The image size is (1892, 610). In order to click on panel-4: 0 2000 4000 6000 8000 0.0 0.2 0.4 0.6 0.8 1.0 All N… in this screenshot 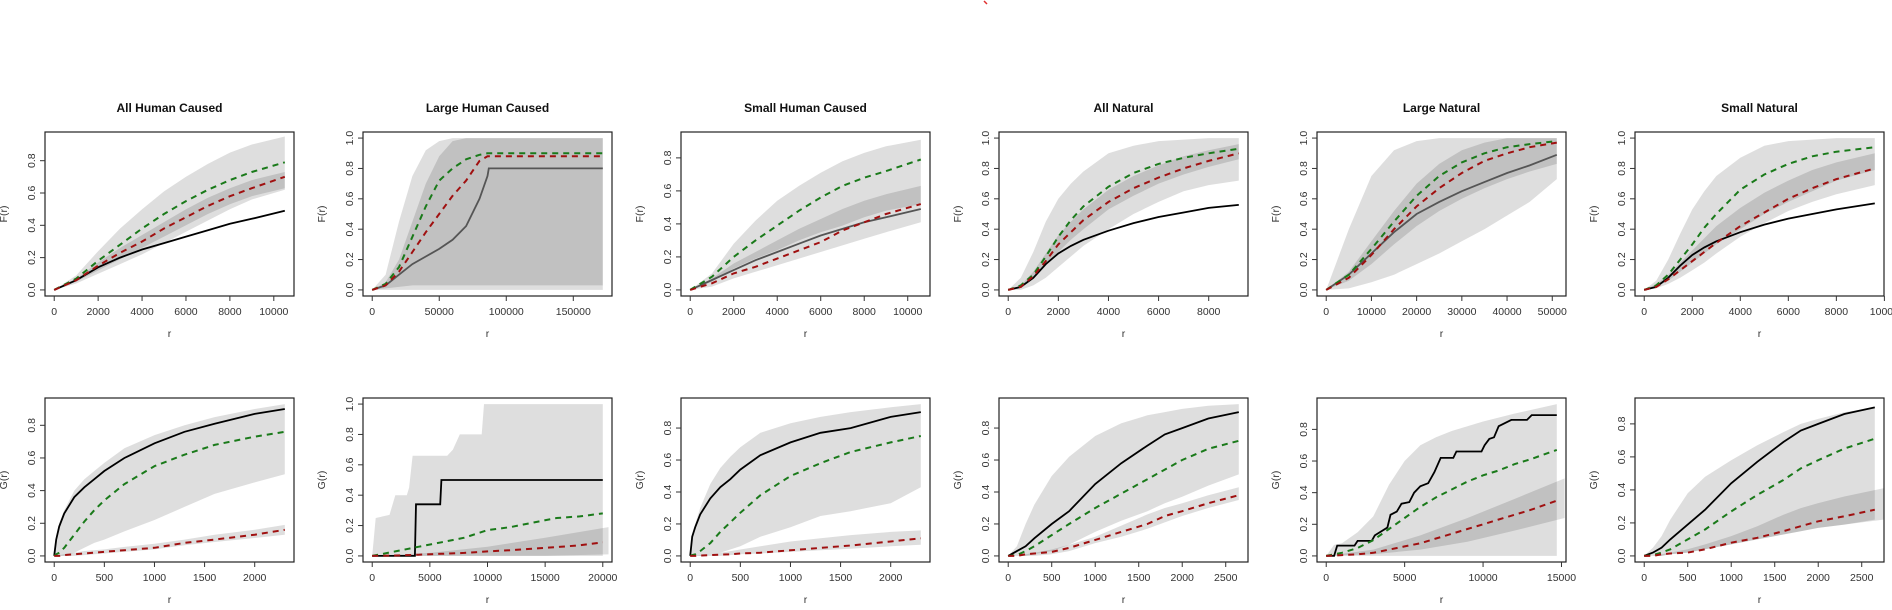, I will do `click(1100, 220)`.